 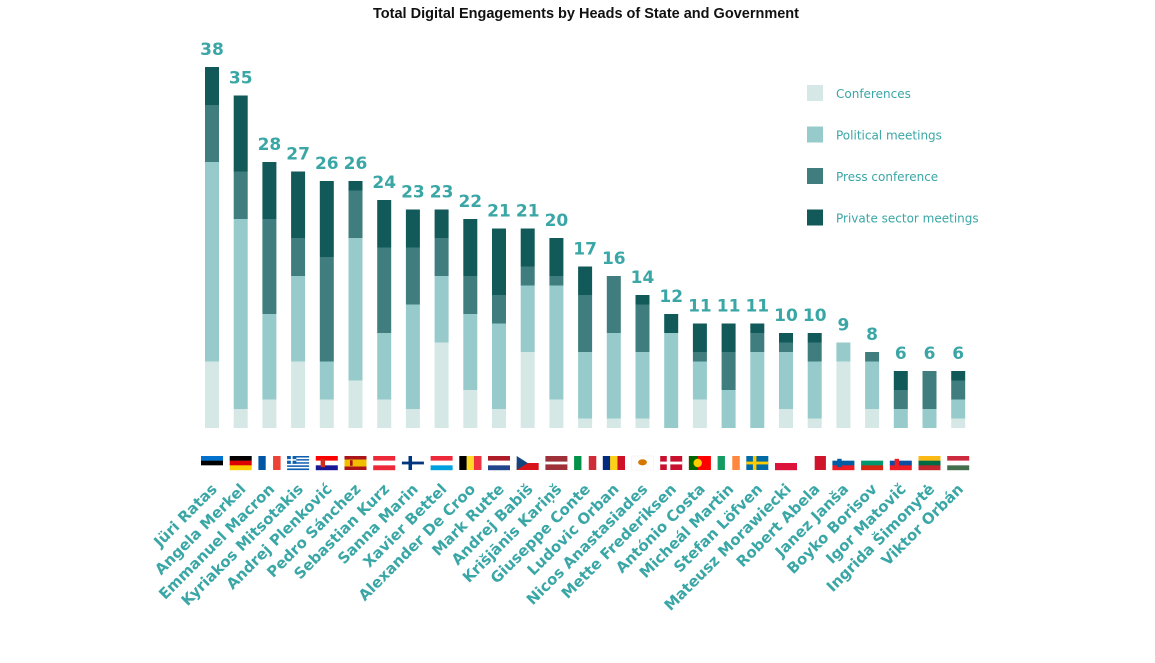 I want to click on flag-finland-icon, so click(x=412, y=463).